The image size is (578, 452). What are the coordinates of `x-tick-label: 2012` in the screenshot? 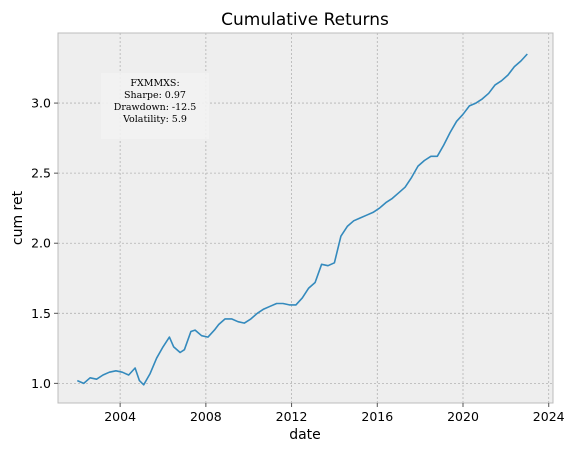 It's located at (292, 416).